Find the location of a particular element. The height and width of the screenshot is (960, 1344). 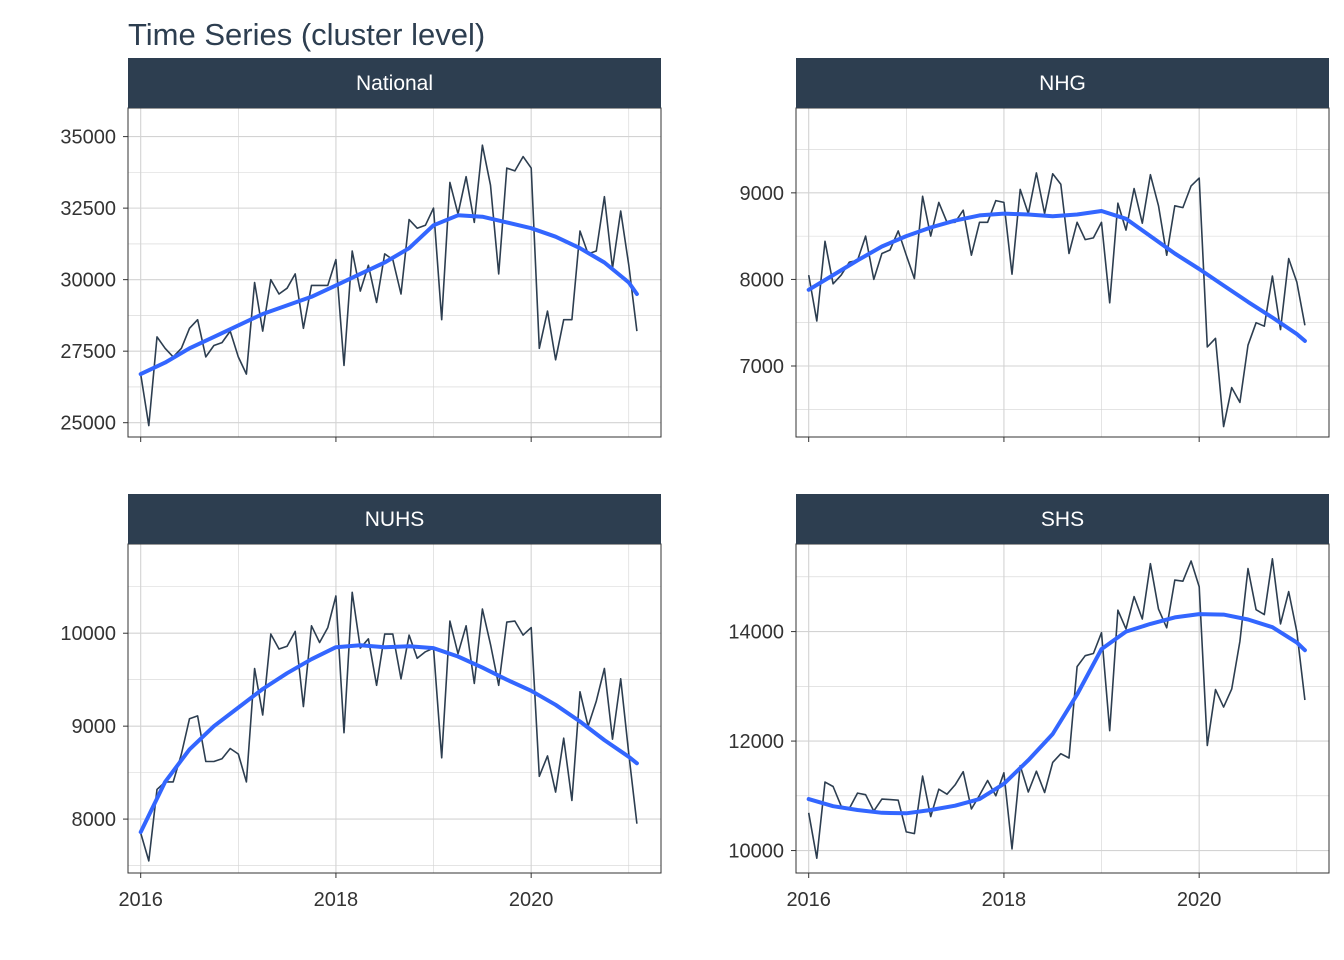

facet-strip-national is located at coordinates (394, 83).